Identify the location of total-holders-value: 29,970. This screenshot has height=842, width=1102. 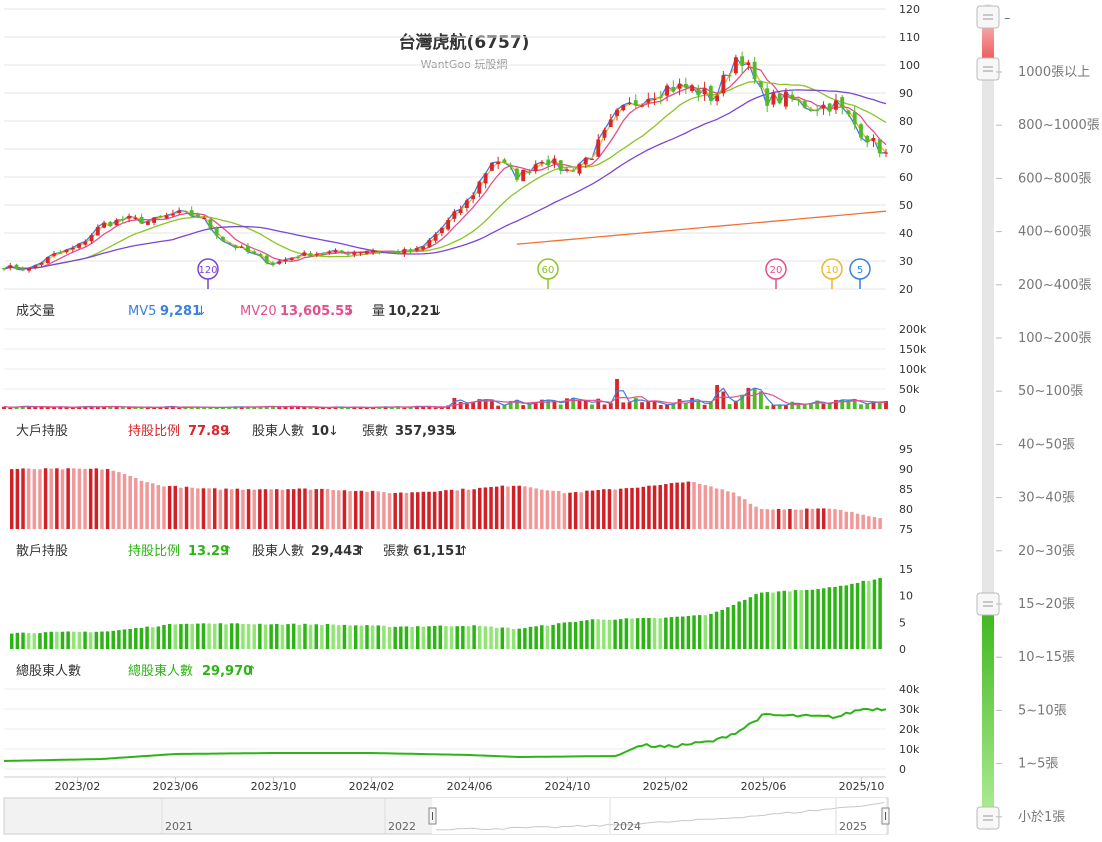
(227, 671).